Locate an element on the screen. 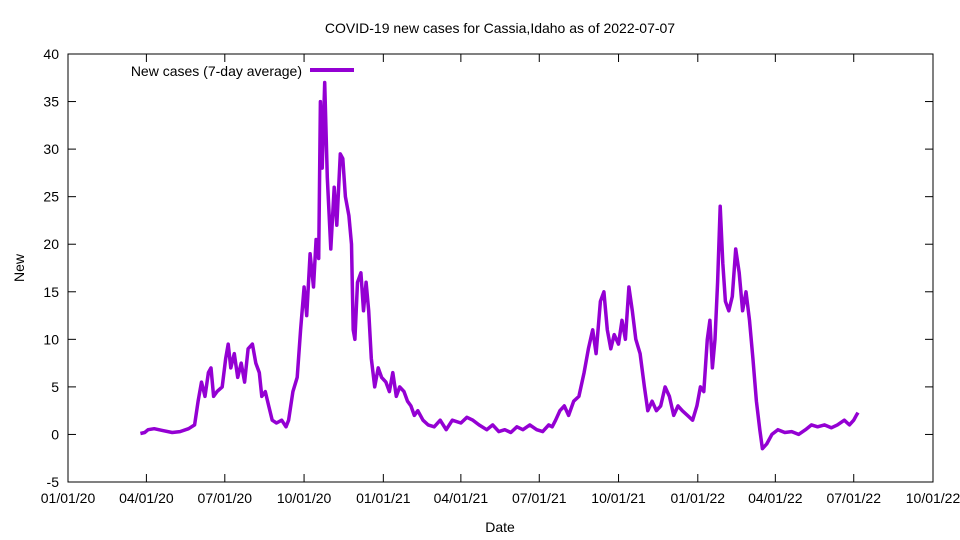 This screenshot has width=960, height=540. x-tick-label: 01/01/21 is located at coordinates (383, 498).